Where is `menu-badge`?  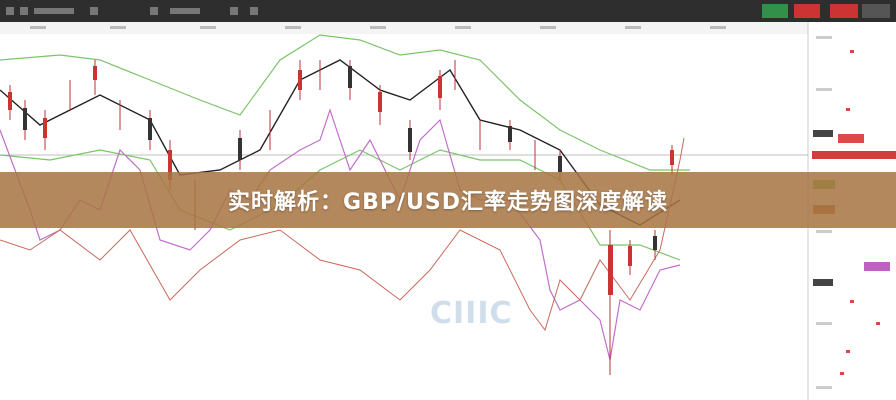 menu-badge is located at coordinates (876, 11).